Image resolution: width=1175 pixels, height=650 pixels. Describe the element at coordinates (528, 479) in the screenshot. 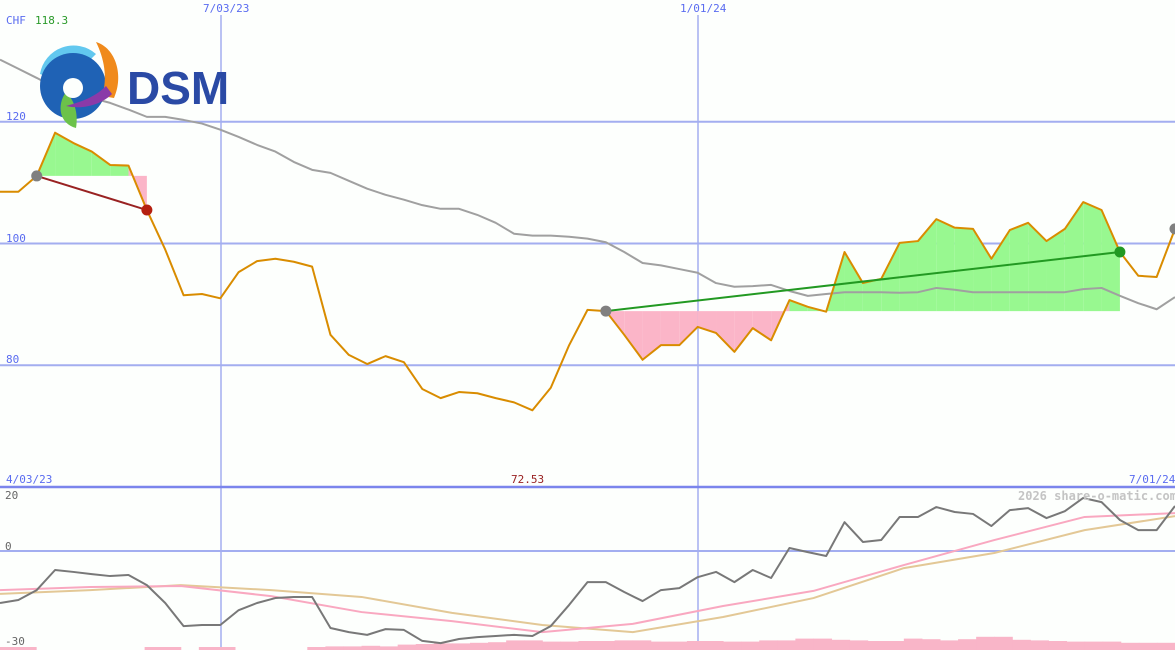

I see `min-price-label: 72.53` at that location.